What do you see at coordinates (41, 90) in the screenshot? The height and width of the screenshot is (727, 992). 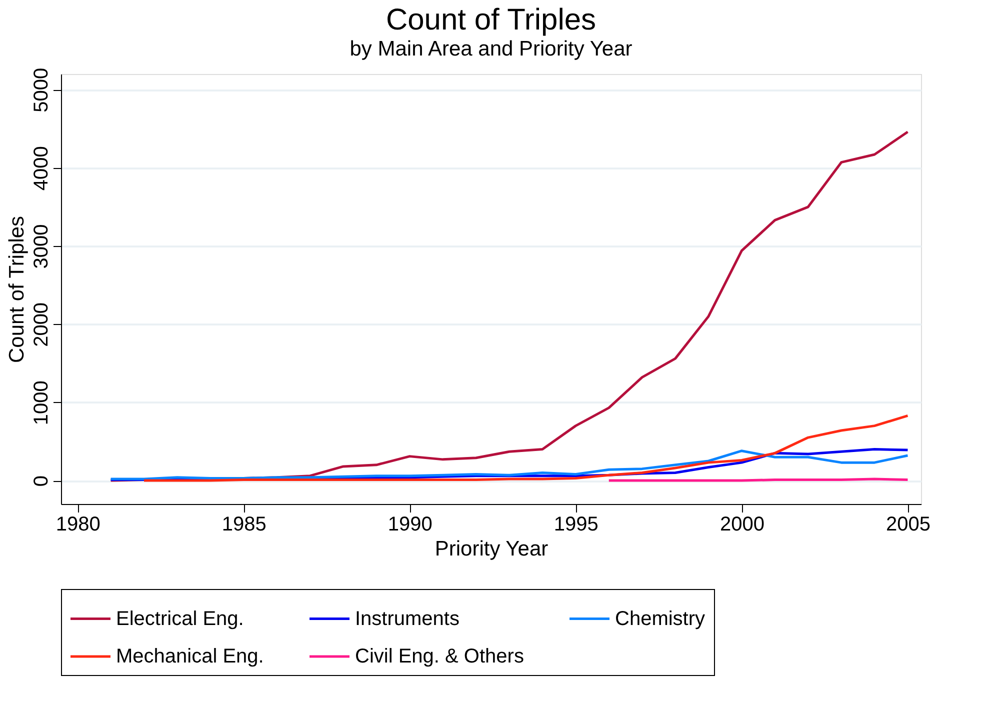 I see `y-tick-label: 5000` at bounding box center [41, 90].